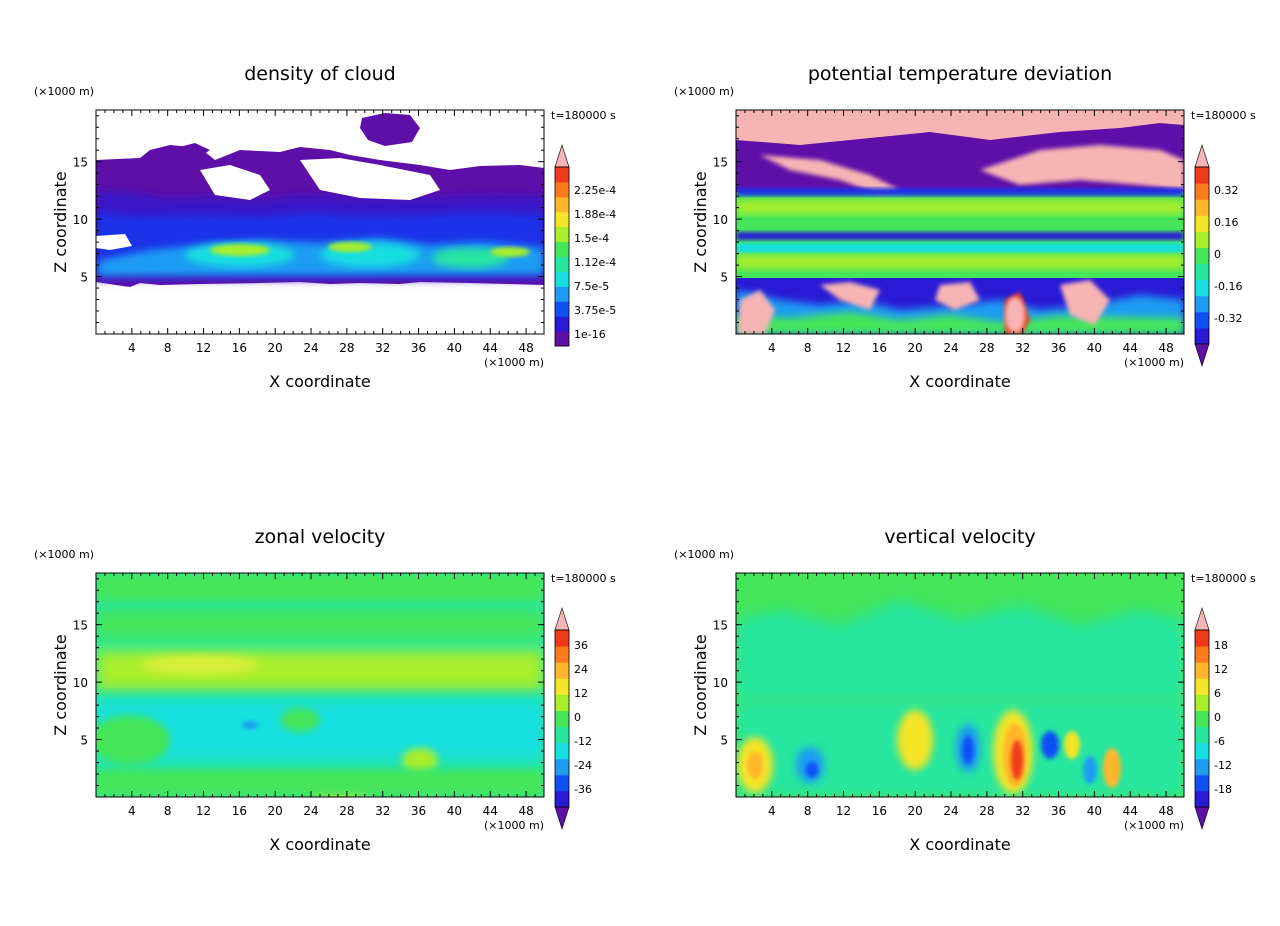  I want to click on colorbar-label: 1e-16, so click(590, 334).